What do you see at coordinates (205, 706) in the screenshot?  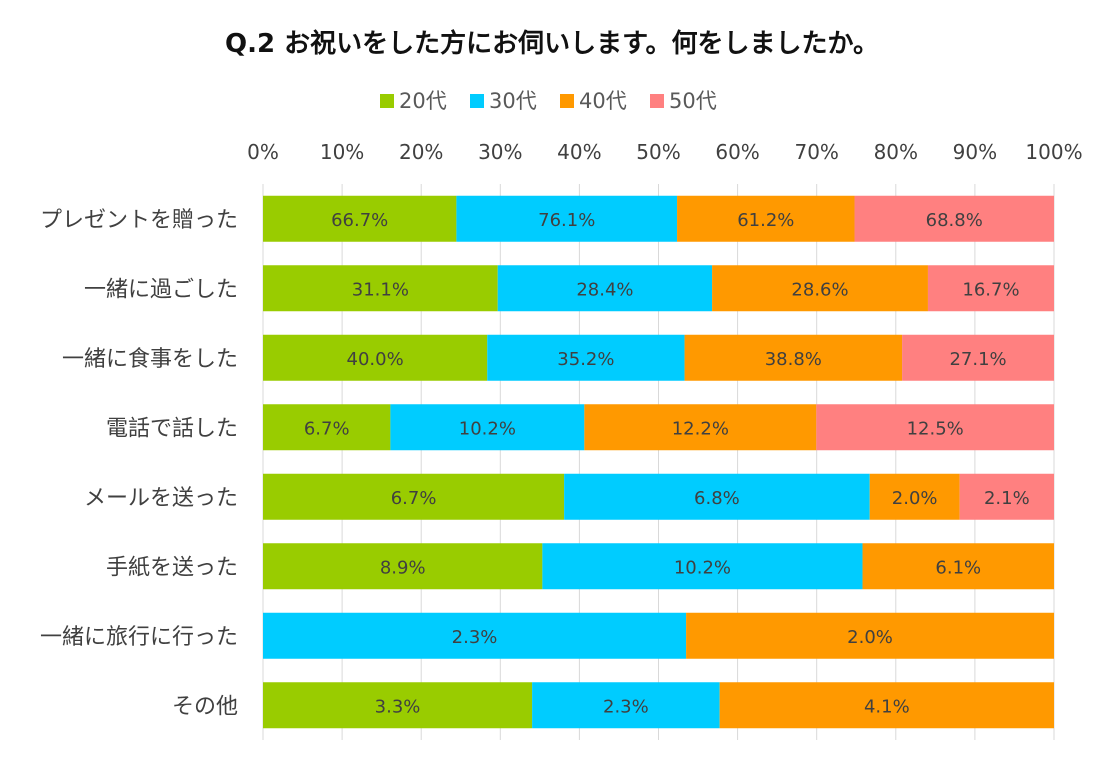 I see `category-label-8: その他` at bounding box center [205, 706].